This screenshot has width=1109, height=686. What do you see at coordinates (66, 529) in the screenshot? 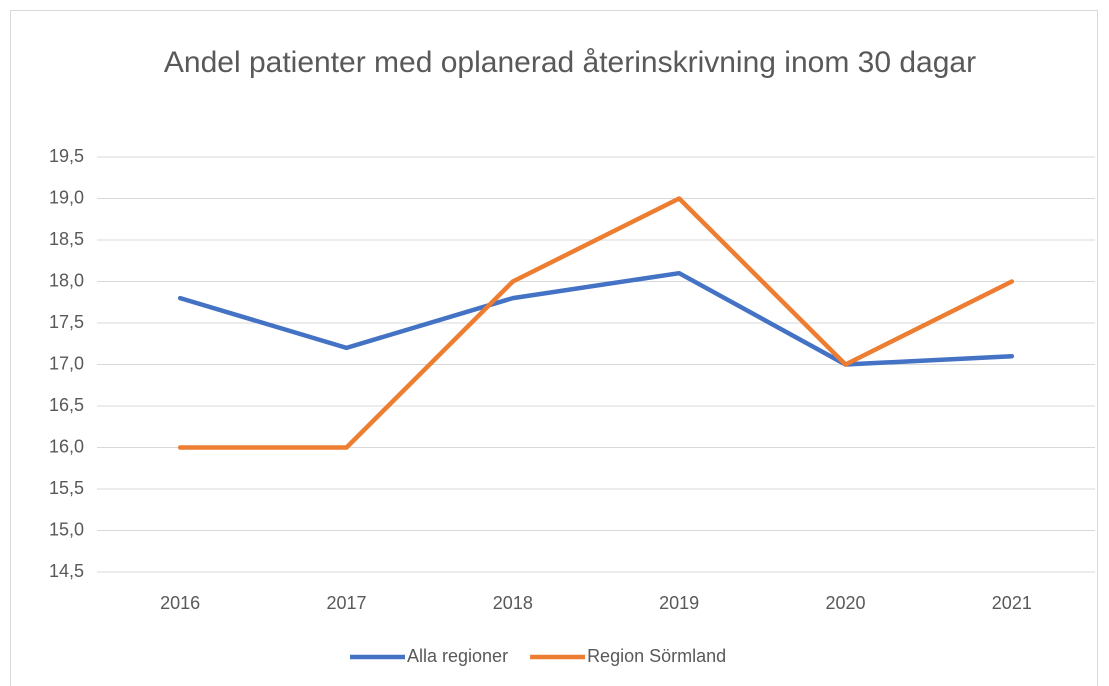
I see `y-tick-label: 15,0` at bounding box center [66, 529].